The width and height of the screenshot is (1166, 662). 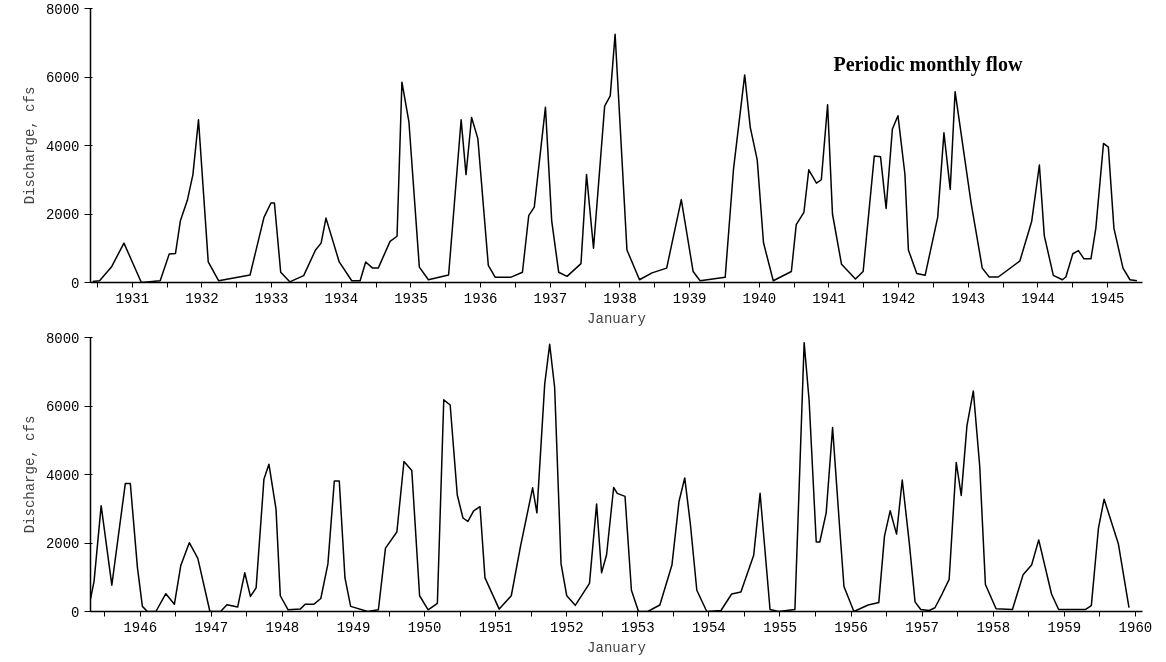 What do you see at coordinates (759, 298) in the screenshot?
I see `x-tick-label: 1940` at bounding box center [759, 298].